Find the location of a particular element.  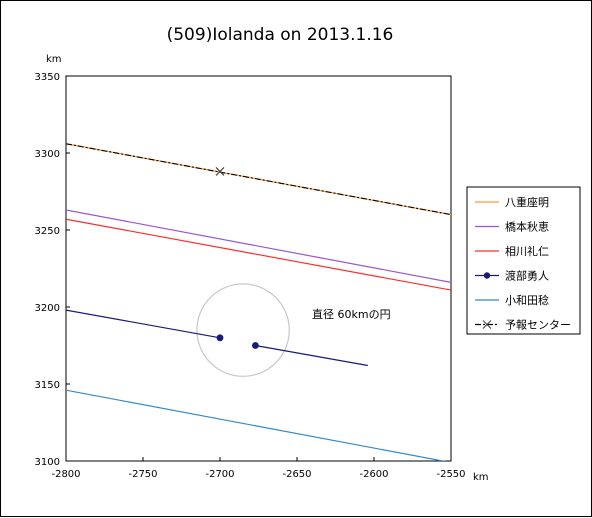

legend-label: 相川礼仁 is located at coordinates (527, 251).